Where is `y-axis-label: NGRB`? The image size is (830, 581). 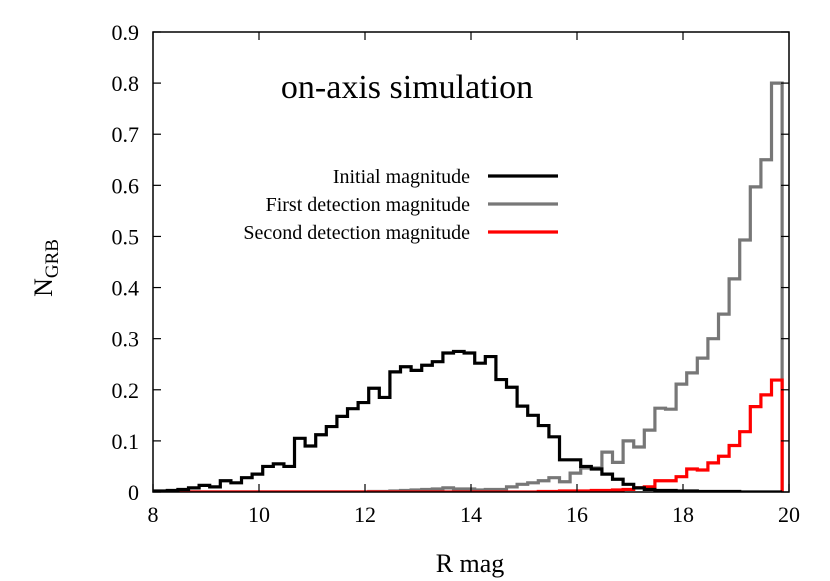 y-axis-label: NGRB is located at coordinates (46, 268).